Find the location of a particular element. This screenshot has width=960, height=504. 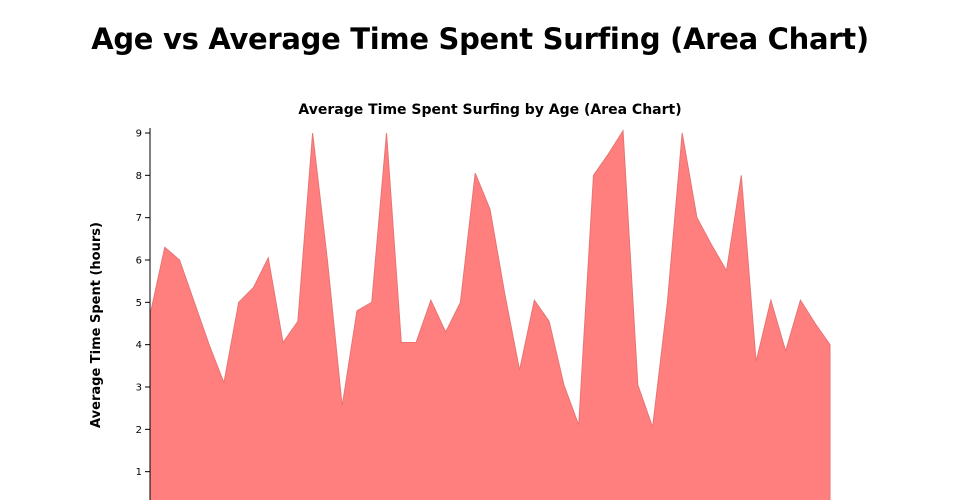

y-tick-label: 2 is located at coordinates (139, 430).